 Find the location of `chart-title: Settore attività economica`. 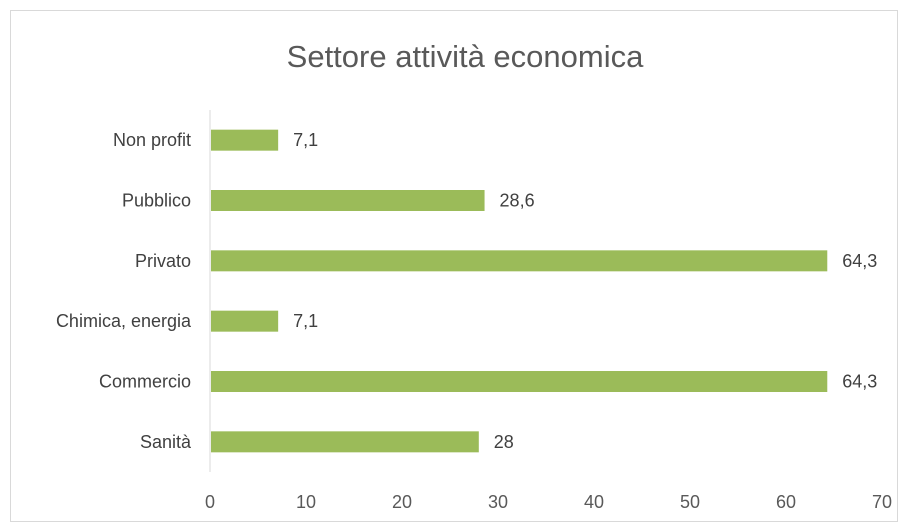

chart-title: Settore attività economica is located at coordinates (465, 56).